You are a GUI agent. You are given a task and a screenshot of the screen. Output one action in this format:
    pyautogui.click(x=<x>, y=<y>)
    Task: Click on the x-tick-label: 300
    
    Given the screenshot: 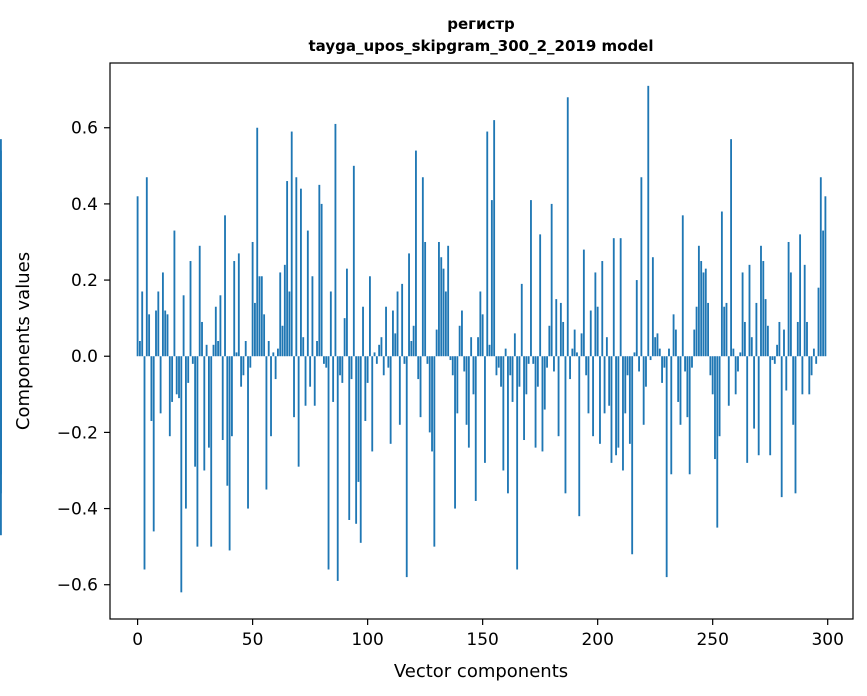 What is the action you would take?
    pyautogui.click(x=827, y=640)
    